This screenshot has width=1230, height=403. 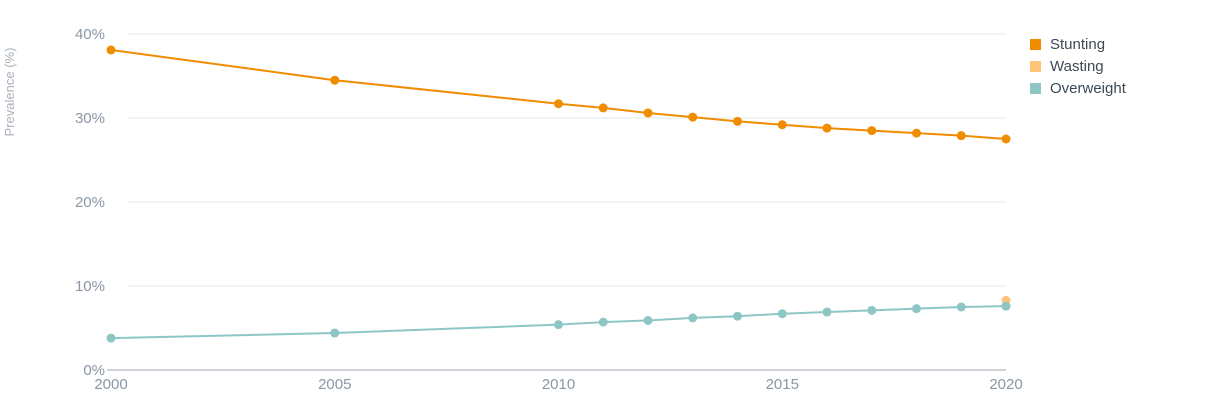 I want to click on y-tick-label: 0%, so click(x=94, y=370).